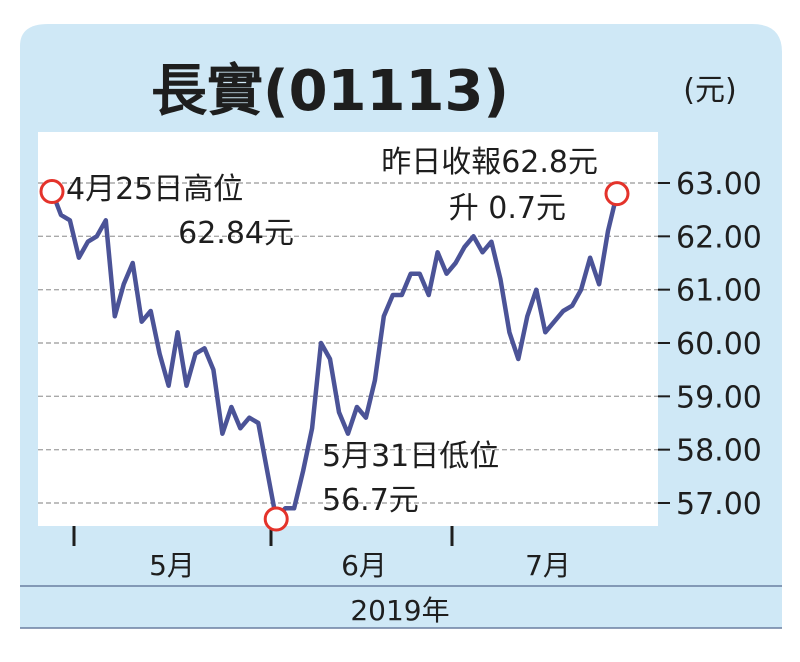  I want to click on chart-title: 長實(01113), so click(330, 91).